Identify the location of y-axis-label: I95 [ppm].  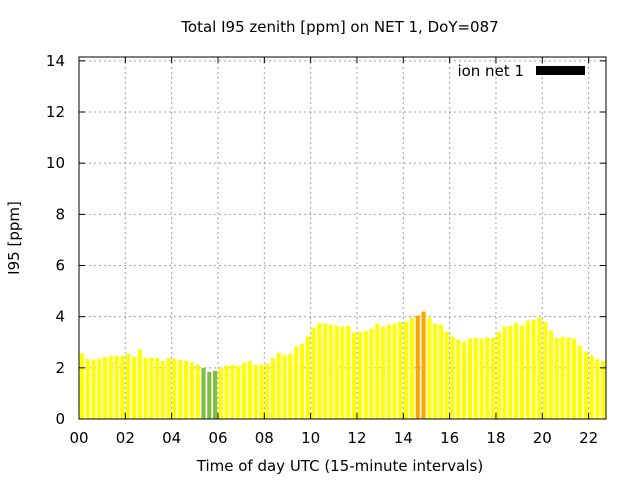
(14, 238).